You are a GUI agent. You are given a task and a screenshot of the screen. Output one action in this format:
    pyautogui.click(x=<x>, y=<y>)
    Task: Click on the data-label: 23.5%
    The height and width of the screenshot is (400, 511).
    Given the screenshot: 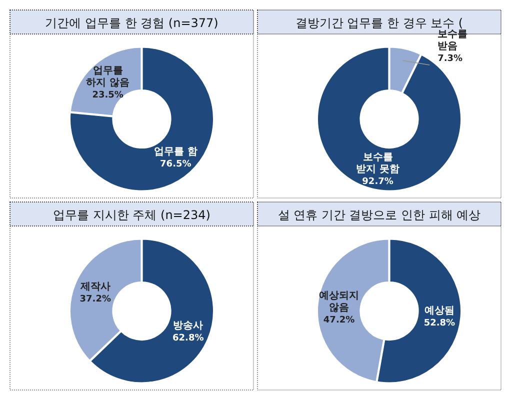 What is the action you would take?
    pyautogui.click(x=108, y=95)
    